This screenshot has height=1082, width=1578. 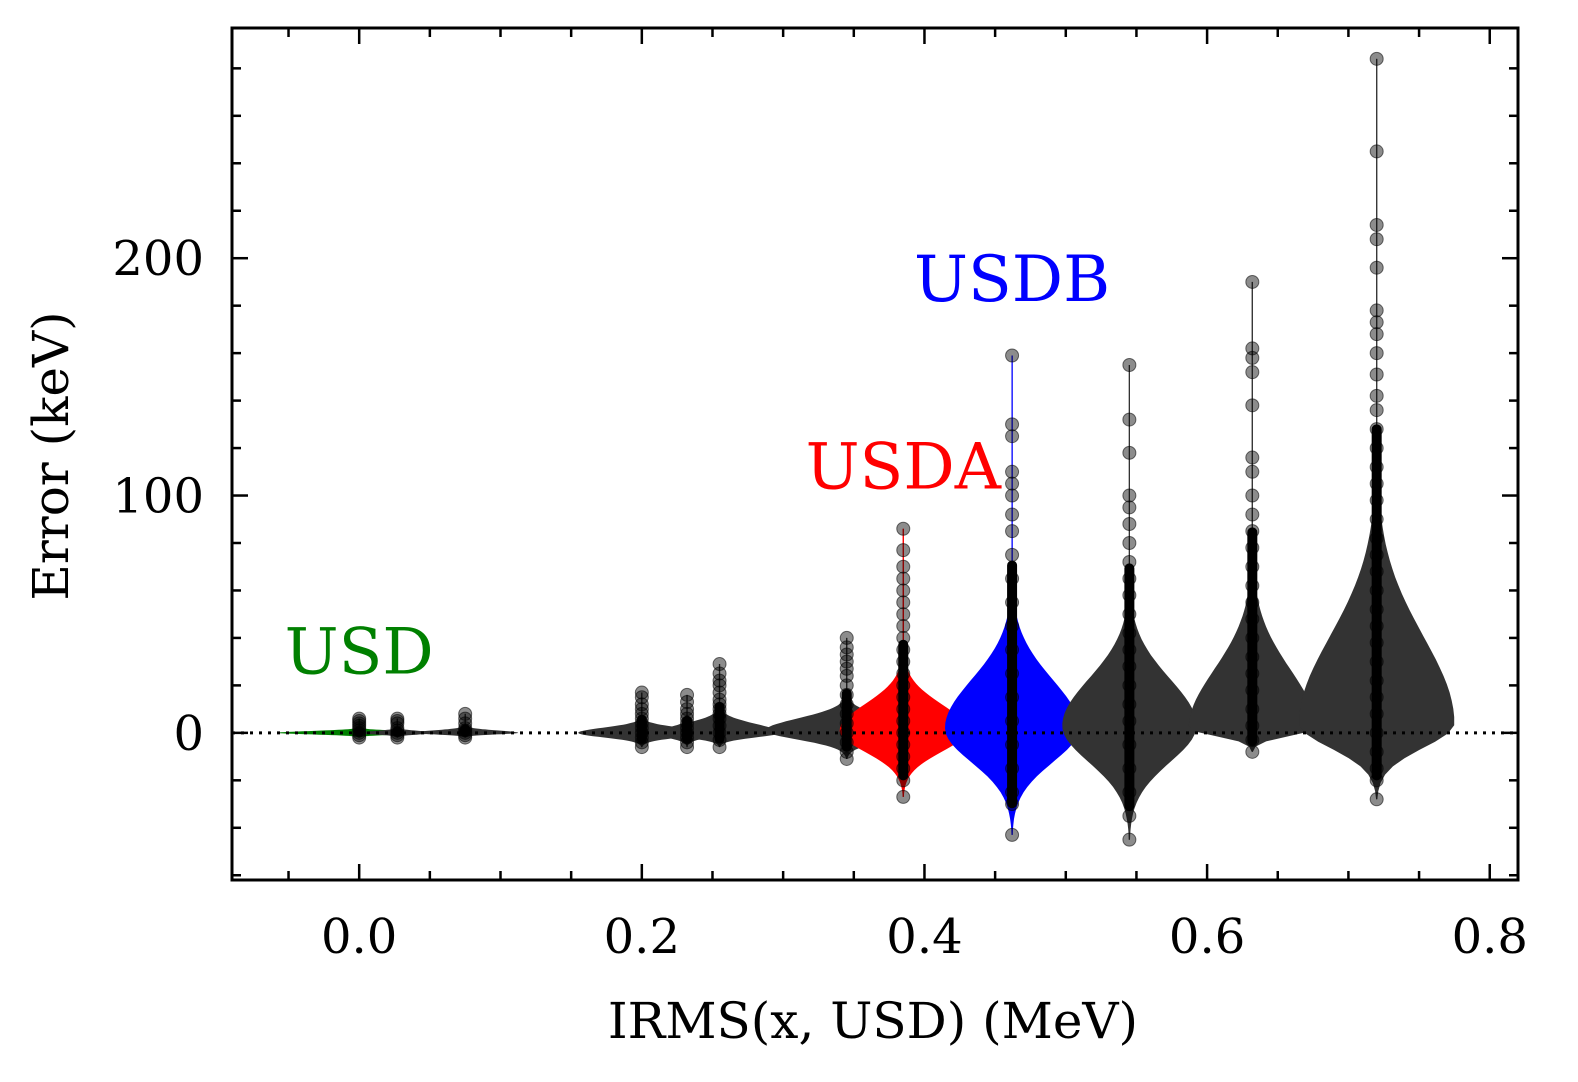 What do you see at coordinates (924, 937) in the screenshot?
I see `x-tick-label-2: 0.4` at bounding box center [924, 937].